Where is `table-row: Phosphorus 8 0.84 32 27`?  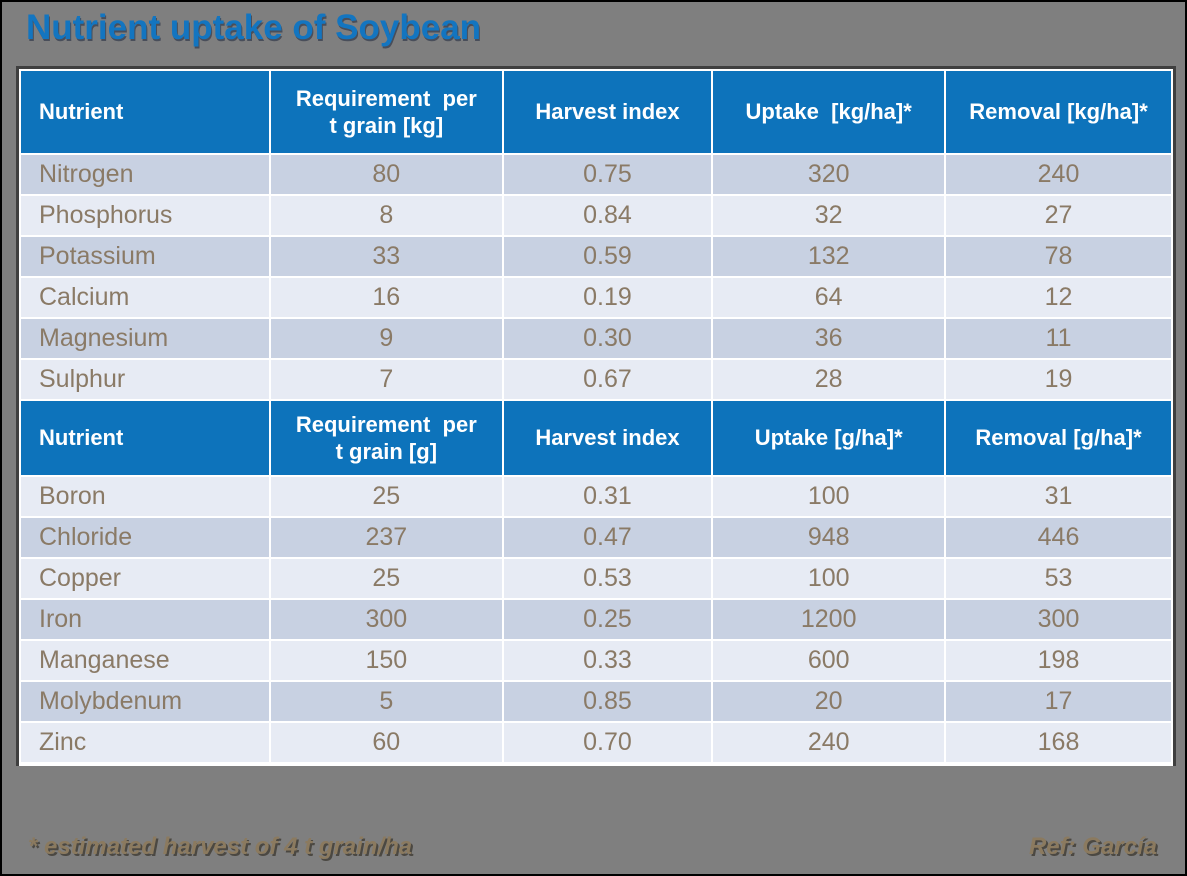 table-row: Phosphorus 8 0.84 32 27 is located at coordinates (596, 215).